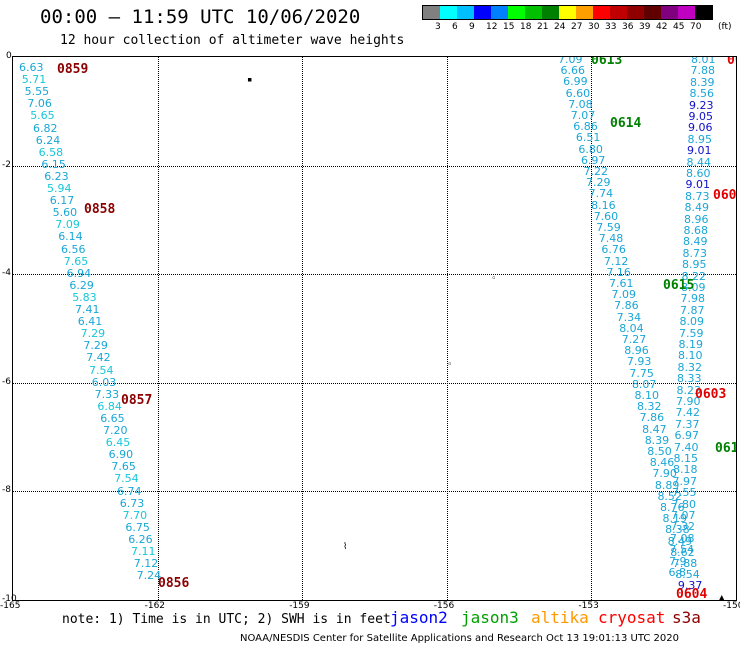  Describe the element at coordinates (628, 27) in the screenshot. I see `legend-label: 36` at that location.